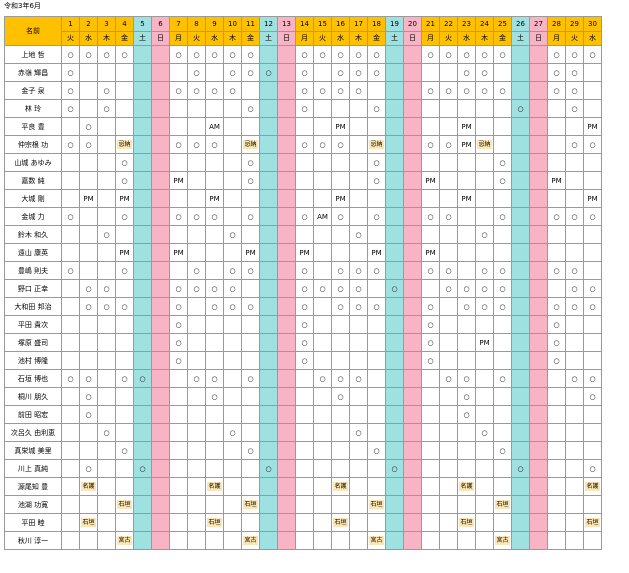  I want to click on schedule-cell: AM, so click(214, 126).